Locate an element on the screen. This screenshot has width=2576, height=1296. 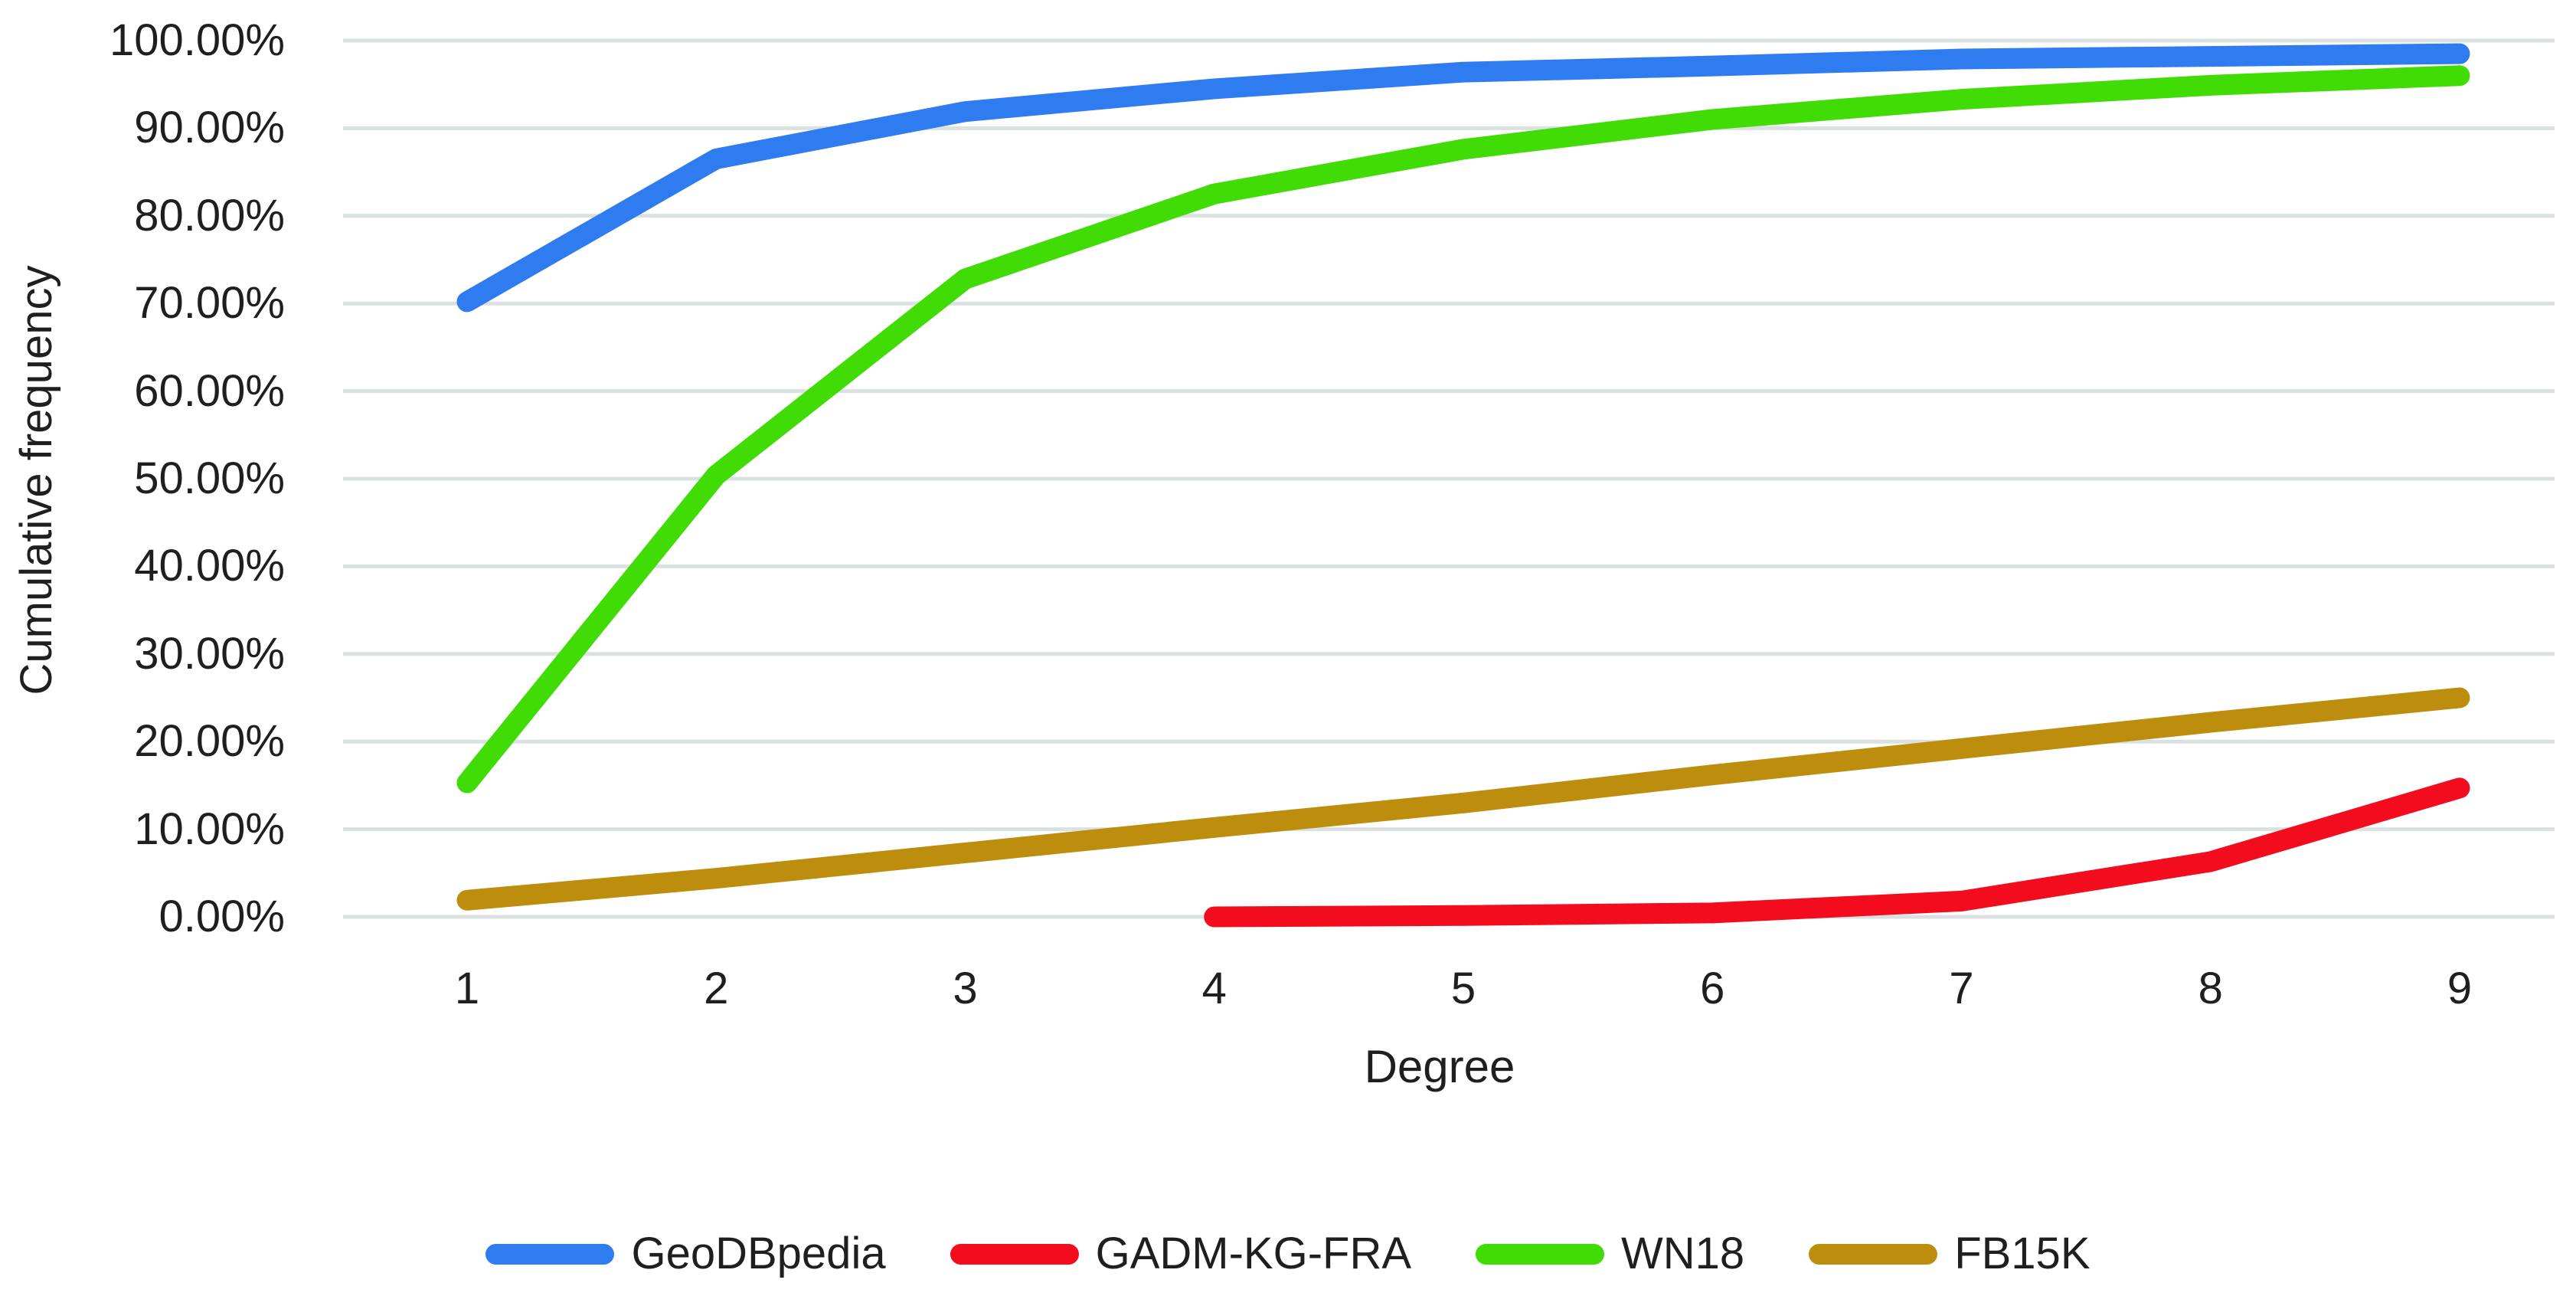
y-tick-label: 20.00% is located at coordinates (209, 741).